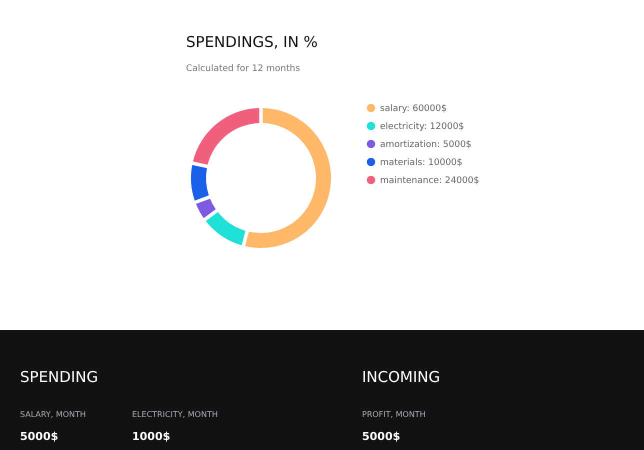  I want to click on text: ELECTRICITY, MONTH, so click(175, 414).